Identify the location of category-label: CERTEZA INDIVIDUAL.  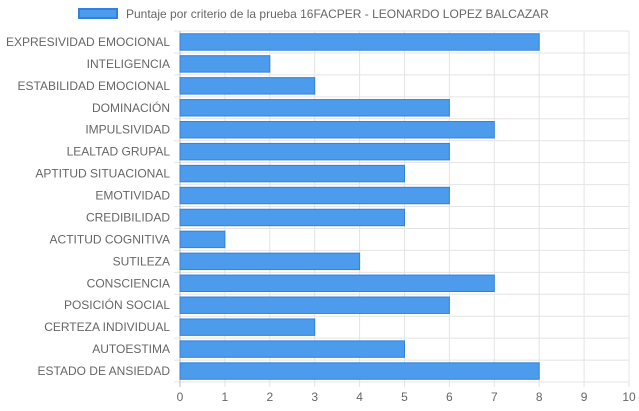
(107, 327).